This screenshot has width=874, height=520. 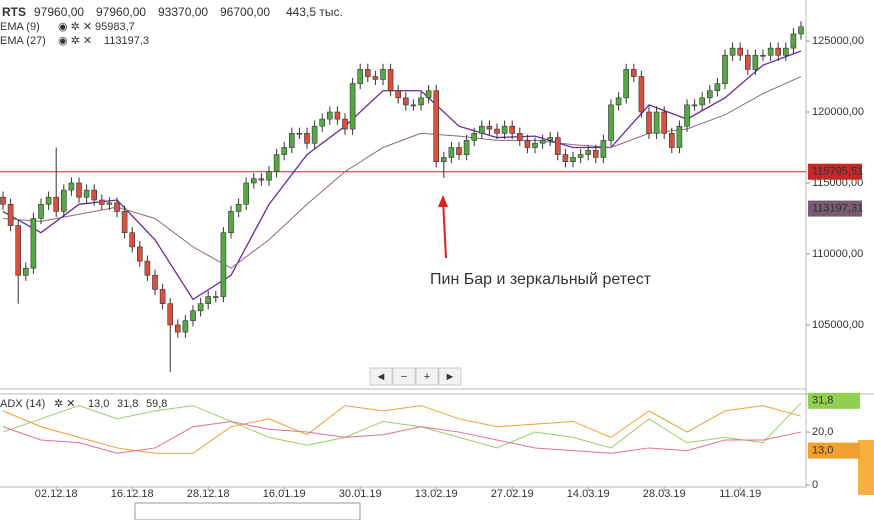 What do you see at coordinates (443, 201) in the screenshot?
I see `arrow-head` at bounding box center [443, 201].